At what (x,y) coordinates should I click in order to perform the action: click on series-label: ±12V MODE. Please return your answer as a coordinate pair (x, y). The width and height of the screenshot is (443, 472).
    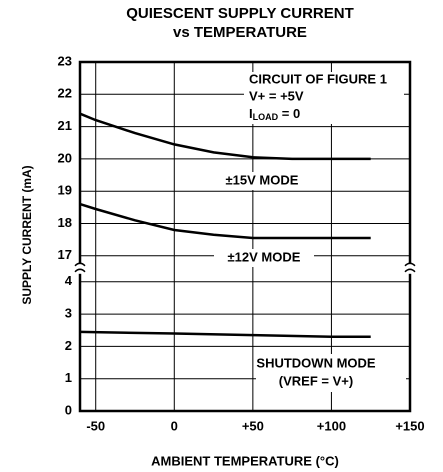
    Looking at the image, I should click on (264, 256).